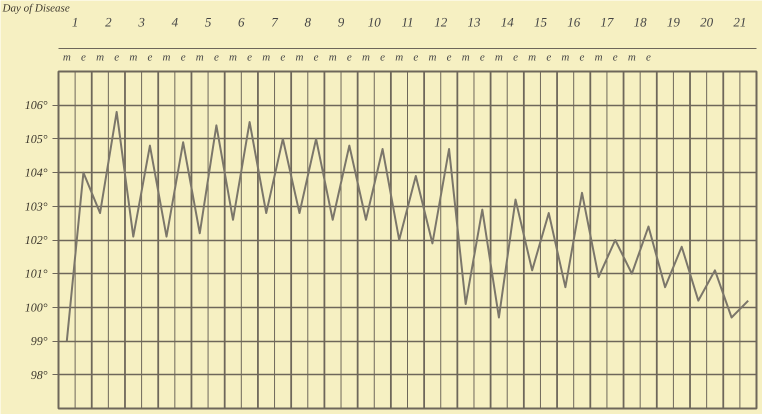 This screenshot has width=762, height=414. I want to click on x2-tick-label: 14, so click(507, 22).